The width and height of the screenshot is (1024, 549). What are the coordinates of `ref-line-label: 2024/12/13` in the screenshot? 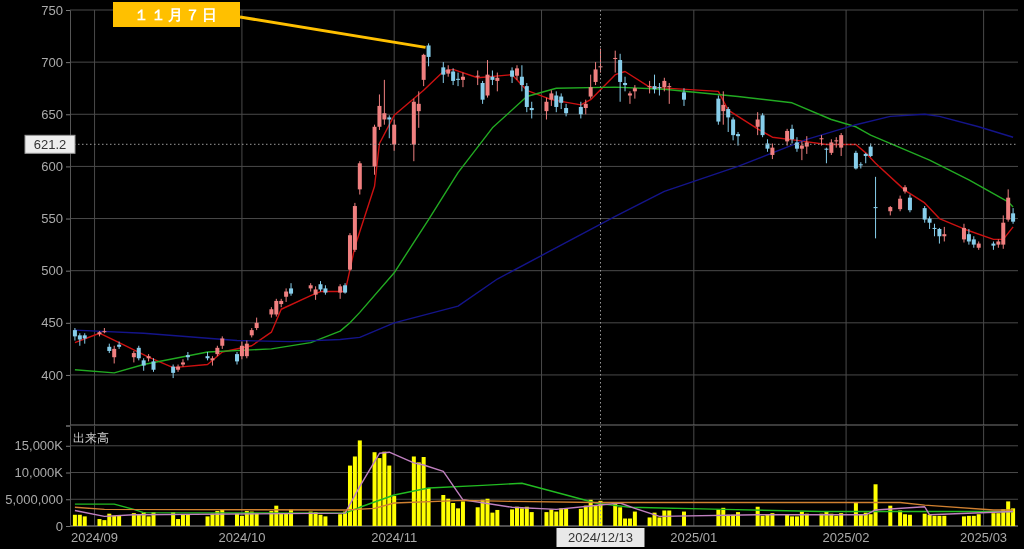 It's located at (600, 537).